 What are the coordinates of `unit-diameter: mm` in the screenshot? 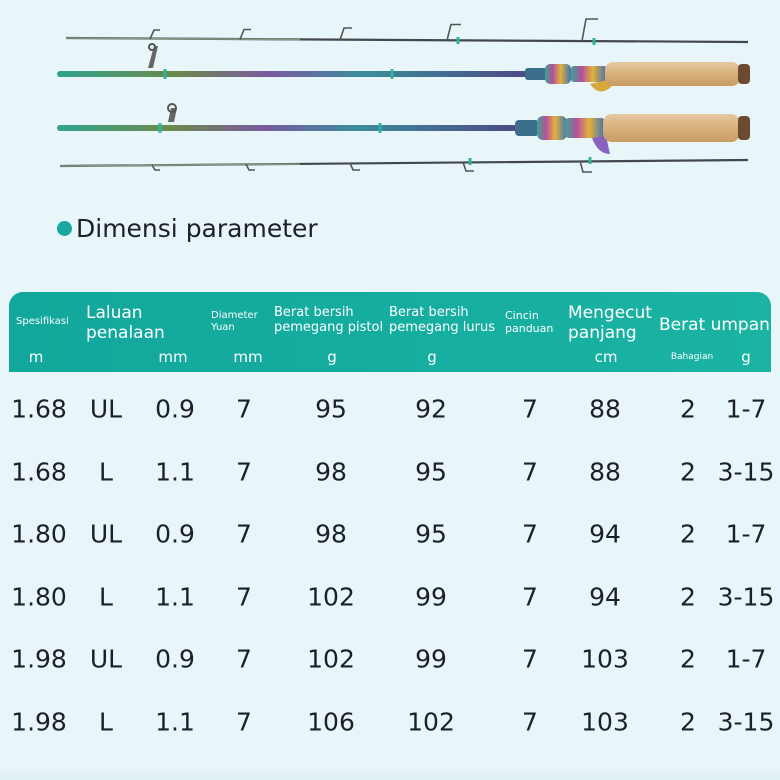 It's located at (248, 357).